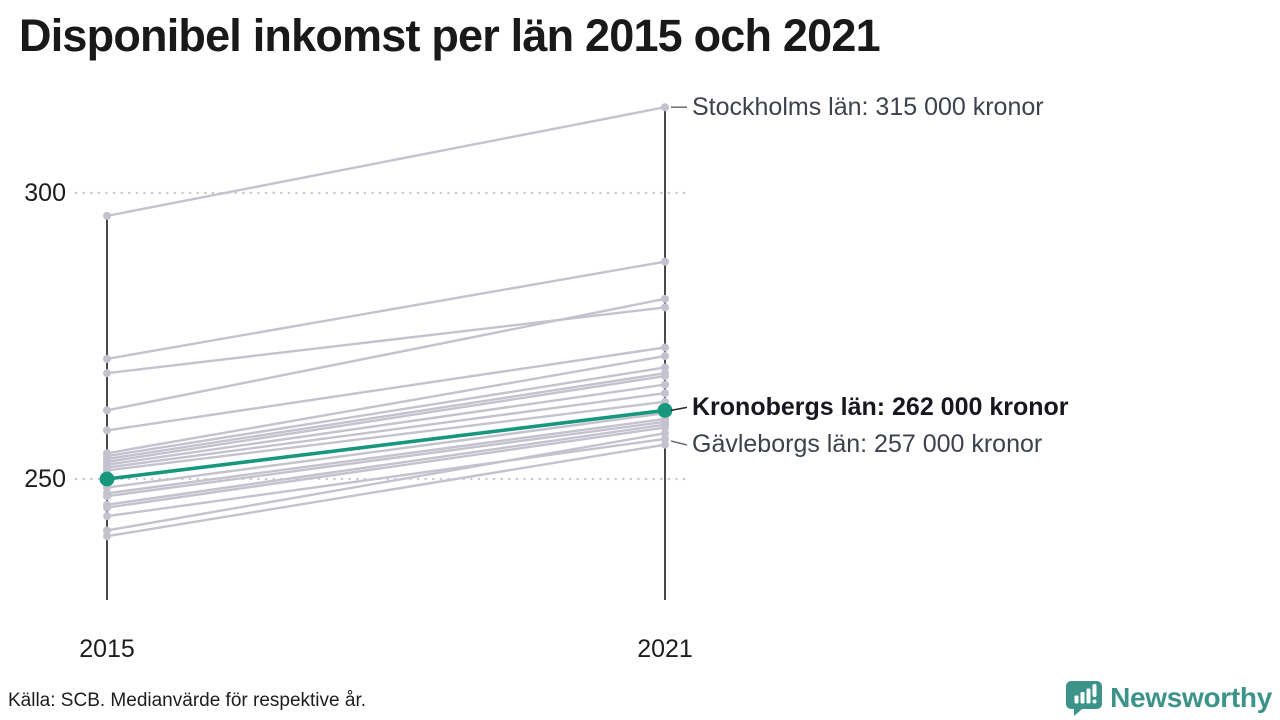 The height and width of the screenshot is (720, 1280). What do you see at coordinates (867, 444) in the screenshot?
I see `annotation-gavleborgs-lan: Gävleborgs län: 257 000 kronor` at bounding box center [867, 444].